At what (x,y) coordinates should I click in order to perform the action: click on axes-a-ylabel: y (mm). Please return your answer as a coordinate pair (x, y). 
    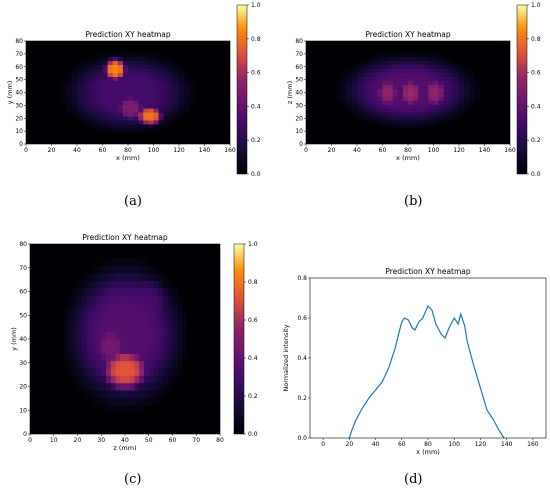
    Looking at the image, I should click on (10, 93).